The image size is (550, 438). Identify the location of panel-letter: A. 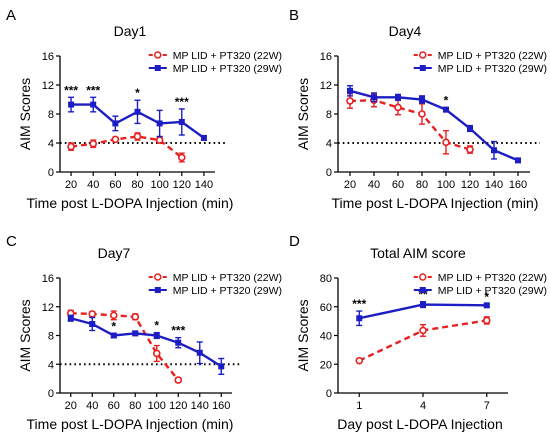
(11, 15).